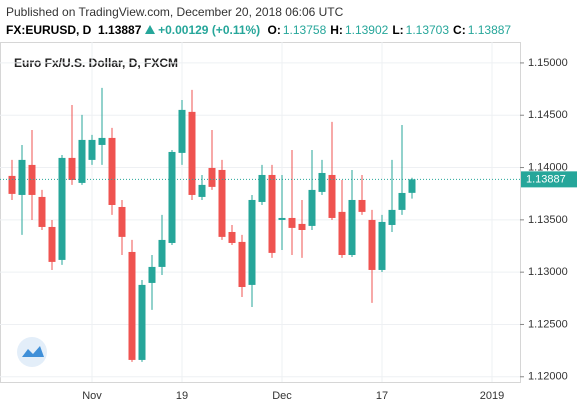  Describe the element at coordinates (209, 30) in the screenshot. I see `change: +0.00129 (+0.11%)` at that location.